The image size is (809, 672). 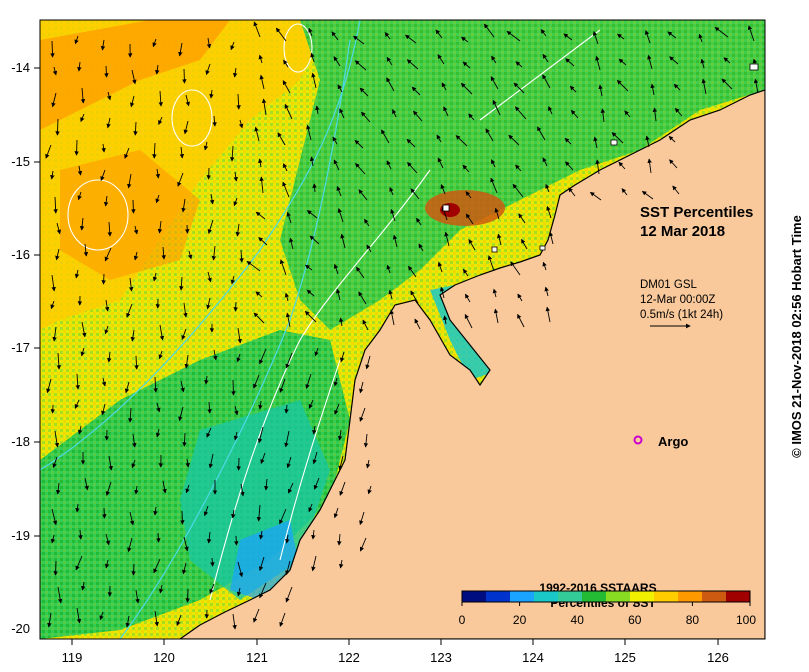 I want to click on legend-tick-label: 60, so click(x=635, y=620).